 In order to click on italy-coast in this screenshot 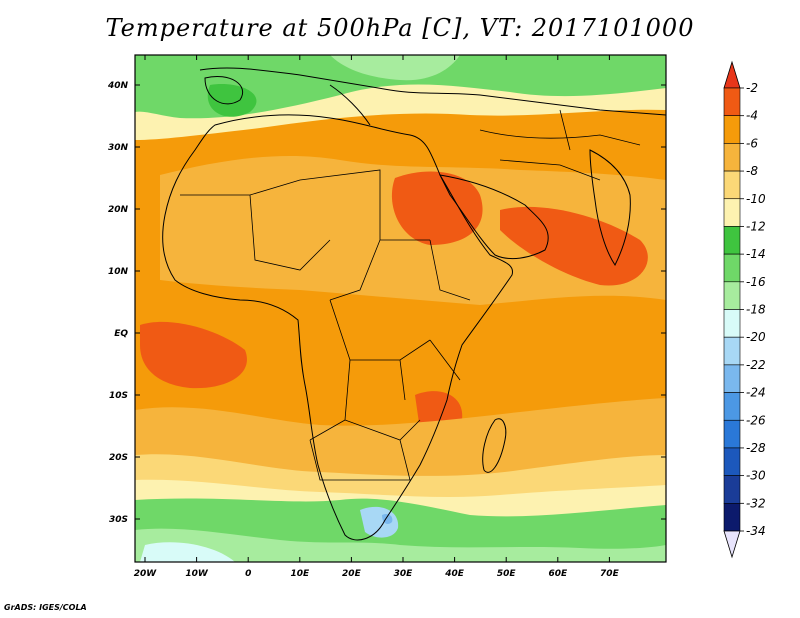, I will do `click(350, 105)`.